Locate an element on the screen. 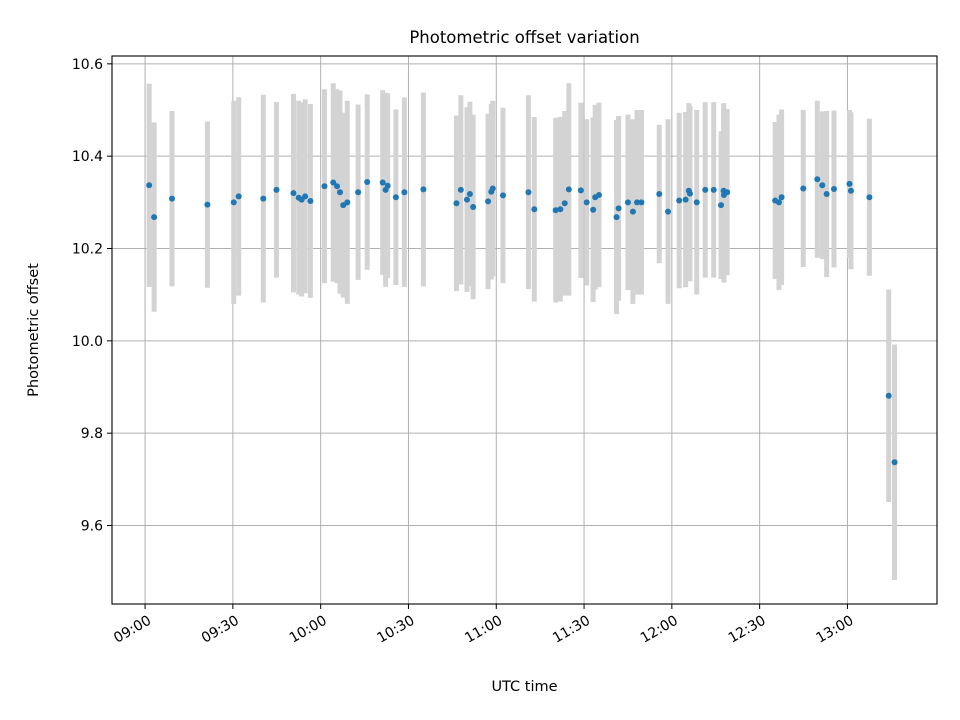 The width and height of the screenshot is (960, 720). y-tick-label: 9.6 is located at coordinates (92, 527).